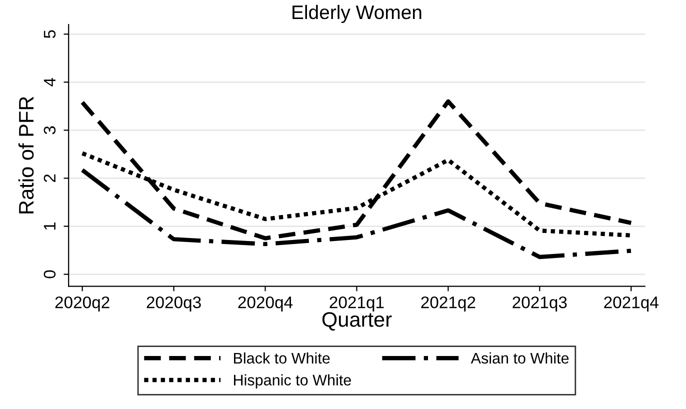  Describe the element at coordinates (357, 304) in the screenshot. I see `x-tick-label: 2021q1` at that location.